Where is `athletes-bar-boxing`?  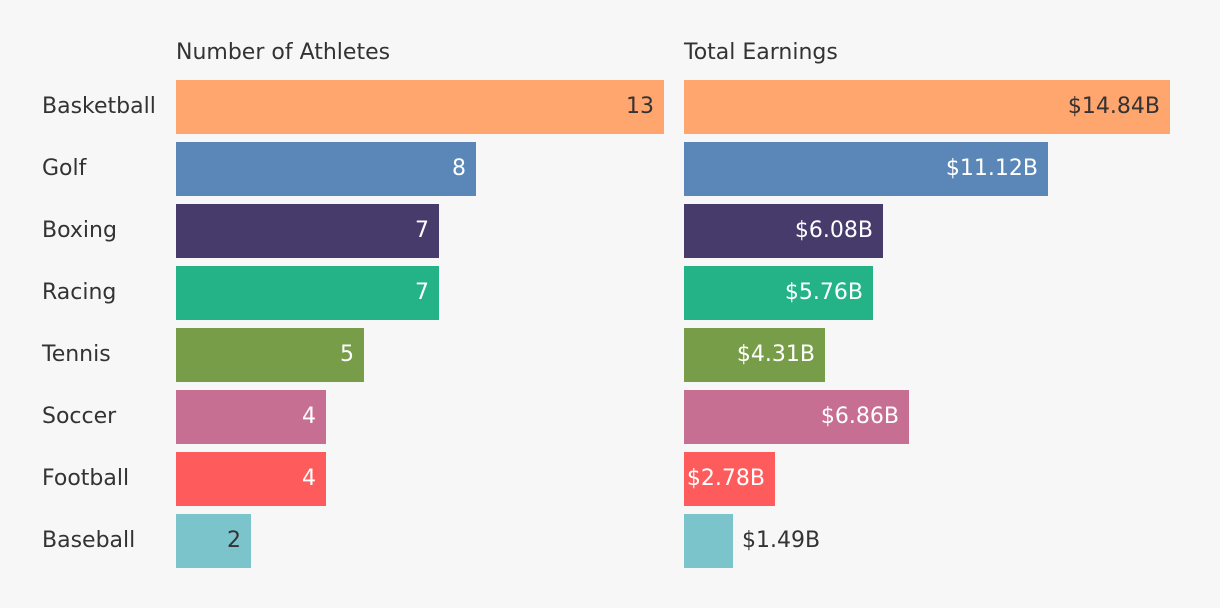 athletes-bar-boxing is located at coordinates (307, 231).